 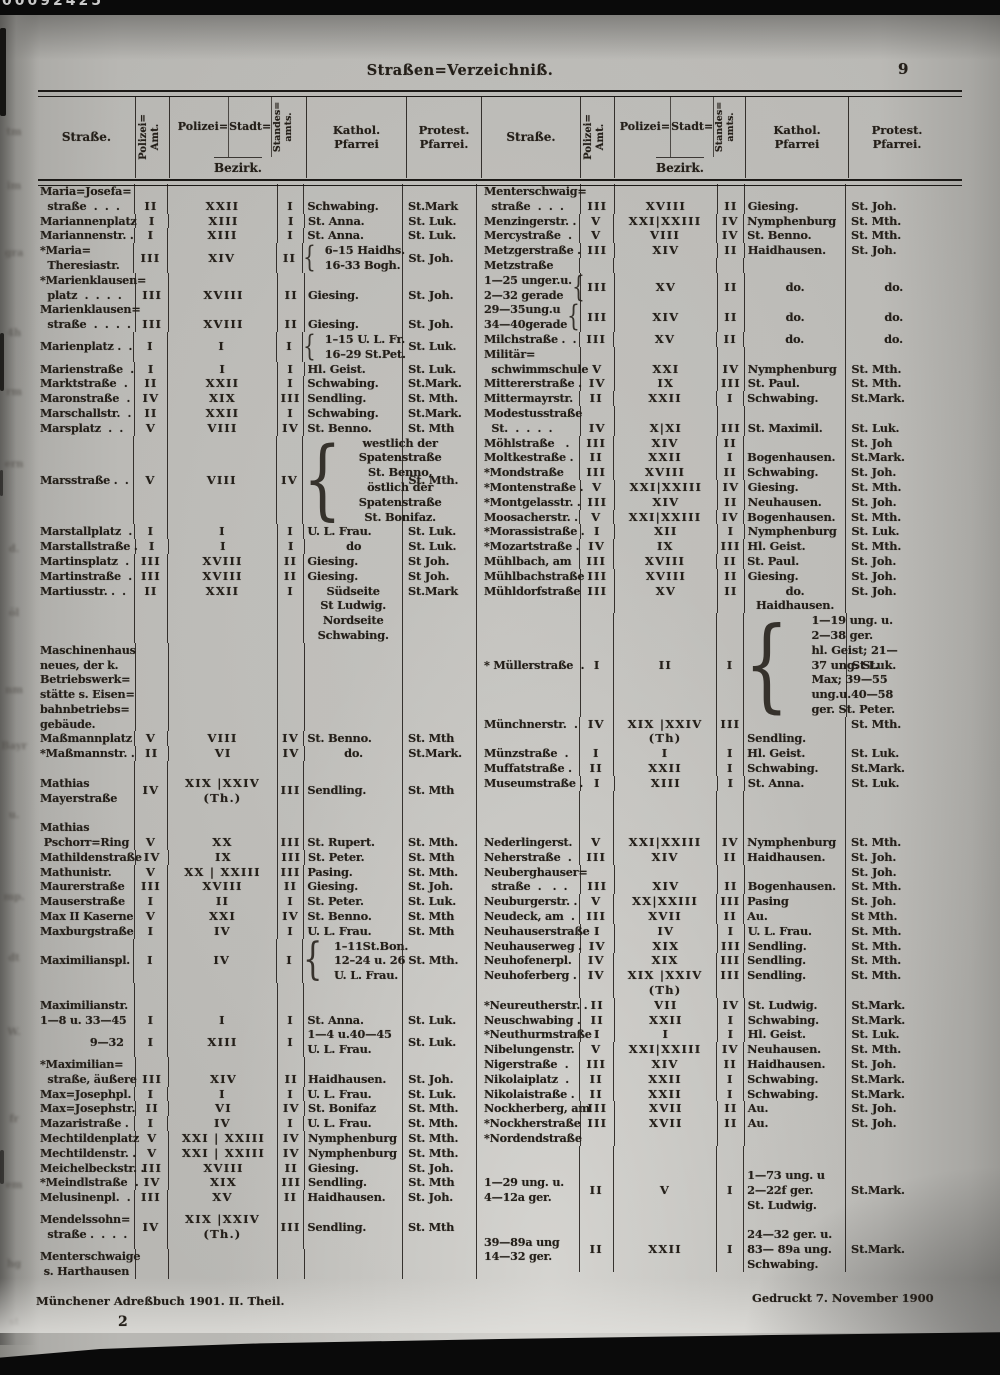 I want to click on street-cell: *Nockherstraße, so click(x=532, y=1123).